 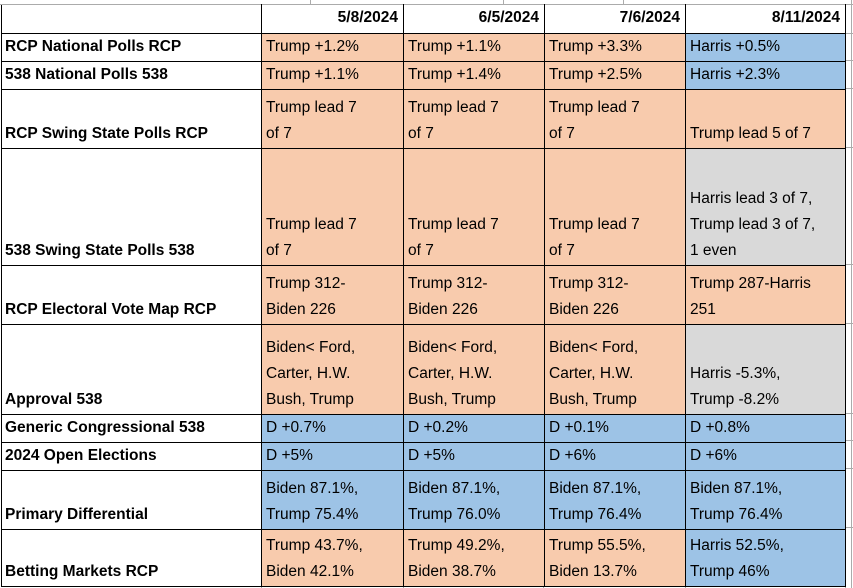 What do you see at coordinates (131, 369) in the screenshot?
I see `row-label: Approval 538` at bounding box center [131, 369].